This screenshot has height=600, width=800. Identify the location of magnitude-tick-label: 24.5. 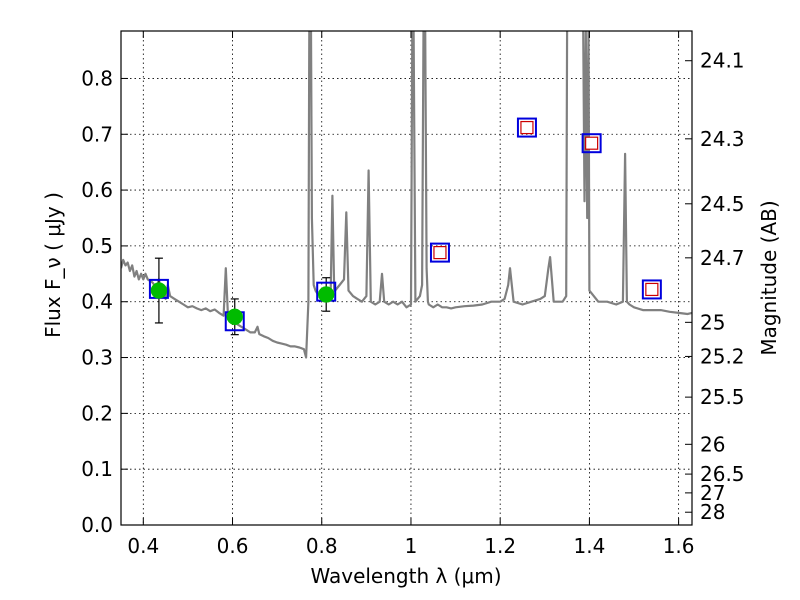
(722, 204).